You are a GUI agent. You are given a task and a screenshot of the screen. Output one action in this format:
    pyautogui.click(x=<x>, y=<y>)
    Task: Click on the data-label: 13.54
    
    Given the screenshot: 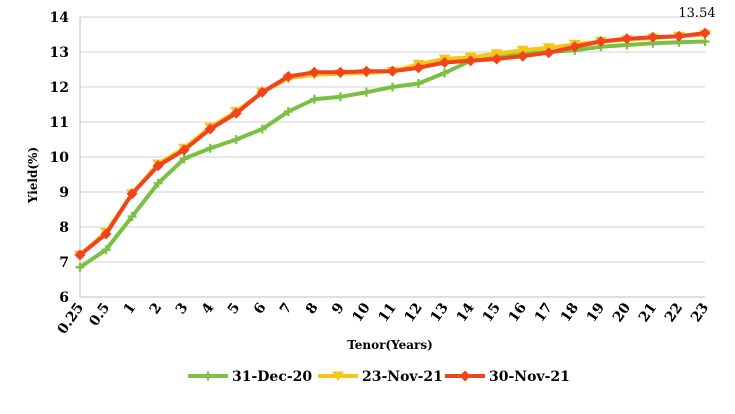 What is the action you would take?
    pyautogui.click(x=696, y=13)
    